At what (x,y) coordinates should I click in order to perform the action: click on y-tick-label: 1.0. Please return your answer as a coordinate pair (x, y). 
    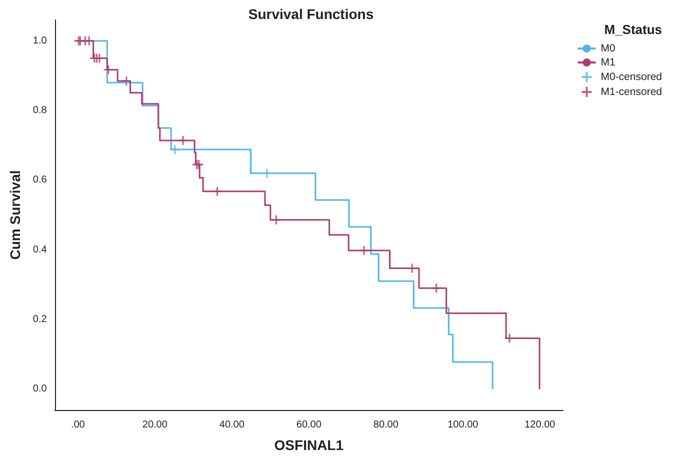
    Looking at the image, I should click on (40, 40).